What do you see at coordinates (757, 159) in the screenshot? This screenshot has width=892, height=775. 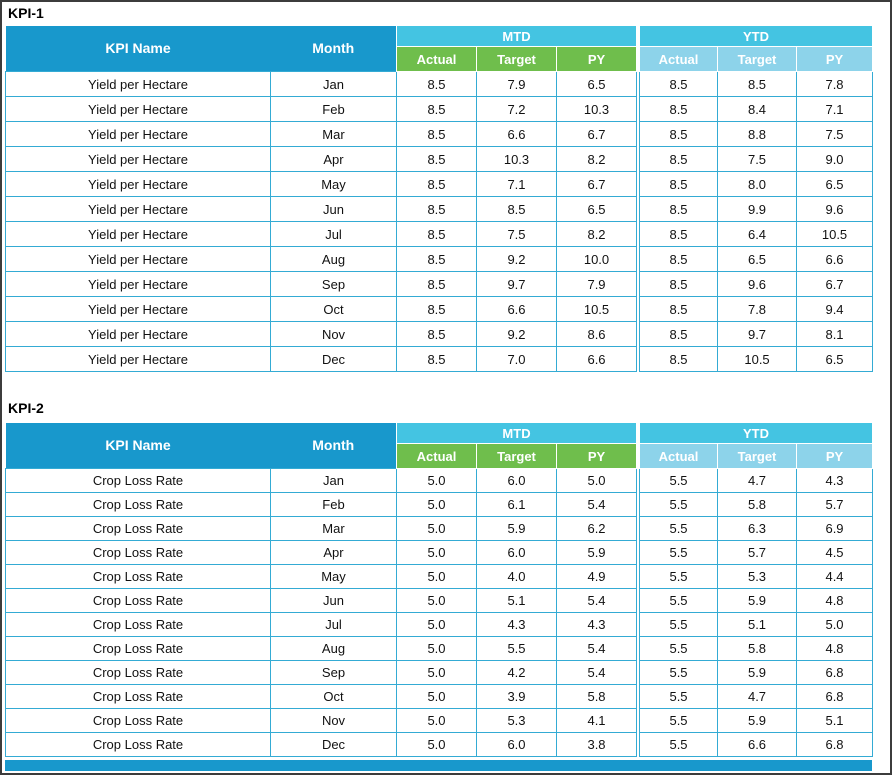 I see `ytd-target-cell: 7.5` at bounding box center [757, 159].